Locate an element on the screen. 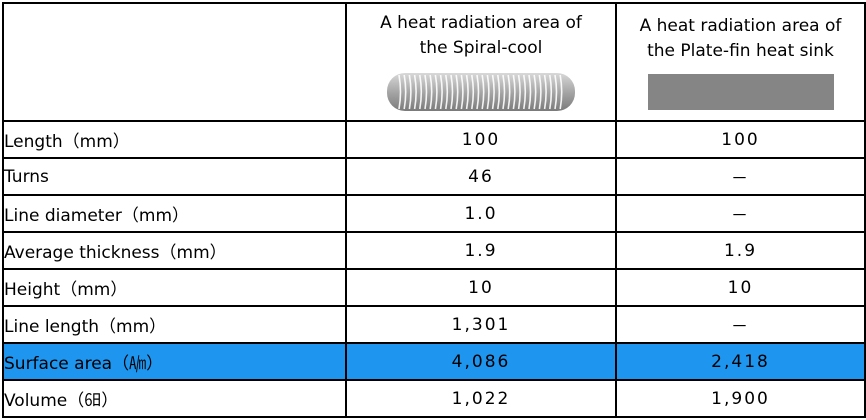  row-label: Line length（mm） is located at coordinates (174, 324).